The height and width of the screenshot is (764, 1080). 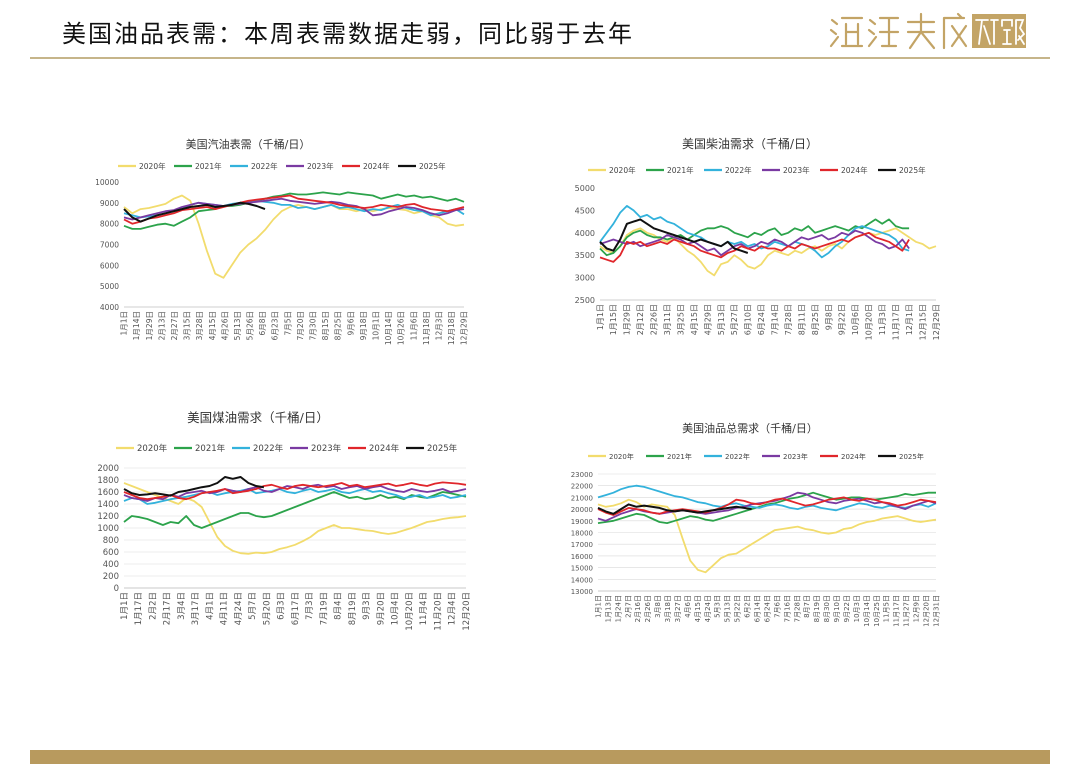 What do you see at coordinates (381, 608) in the screenshot?
I see `x-tick-label: 9月20日` at bounding box center [381, 608].